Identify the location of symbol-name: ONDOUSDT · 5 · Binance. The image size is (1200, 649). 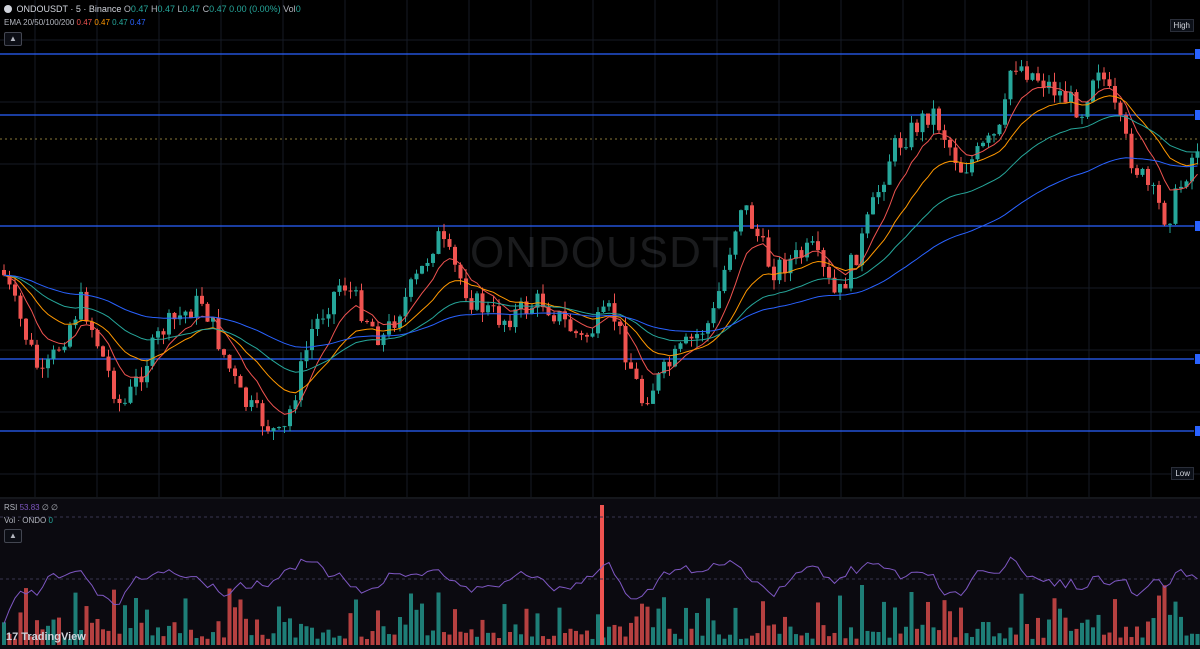
(69, 9).